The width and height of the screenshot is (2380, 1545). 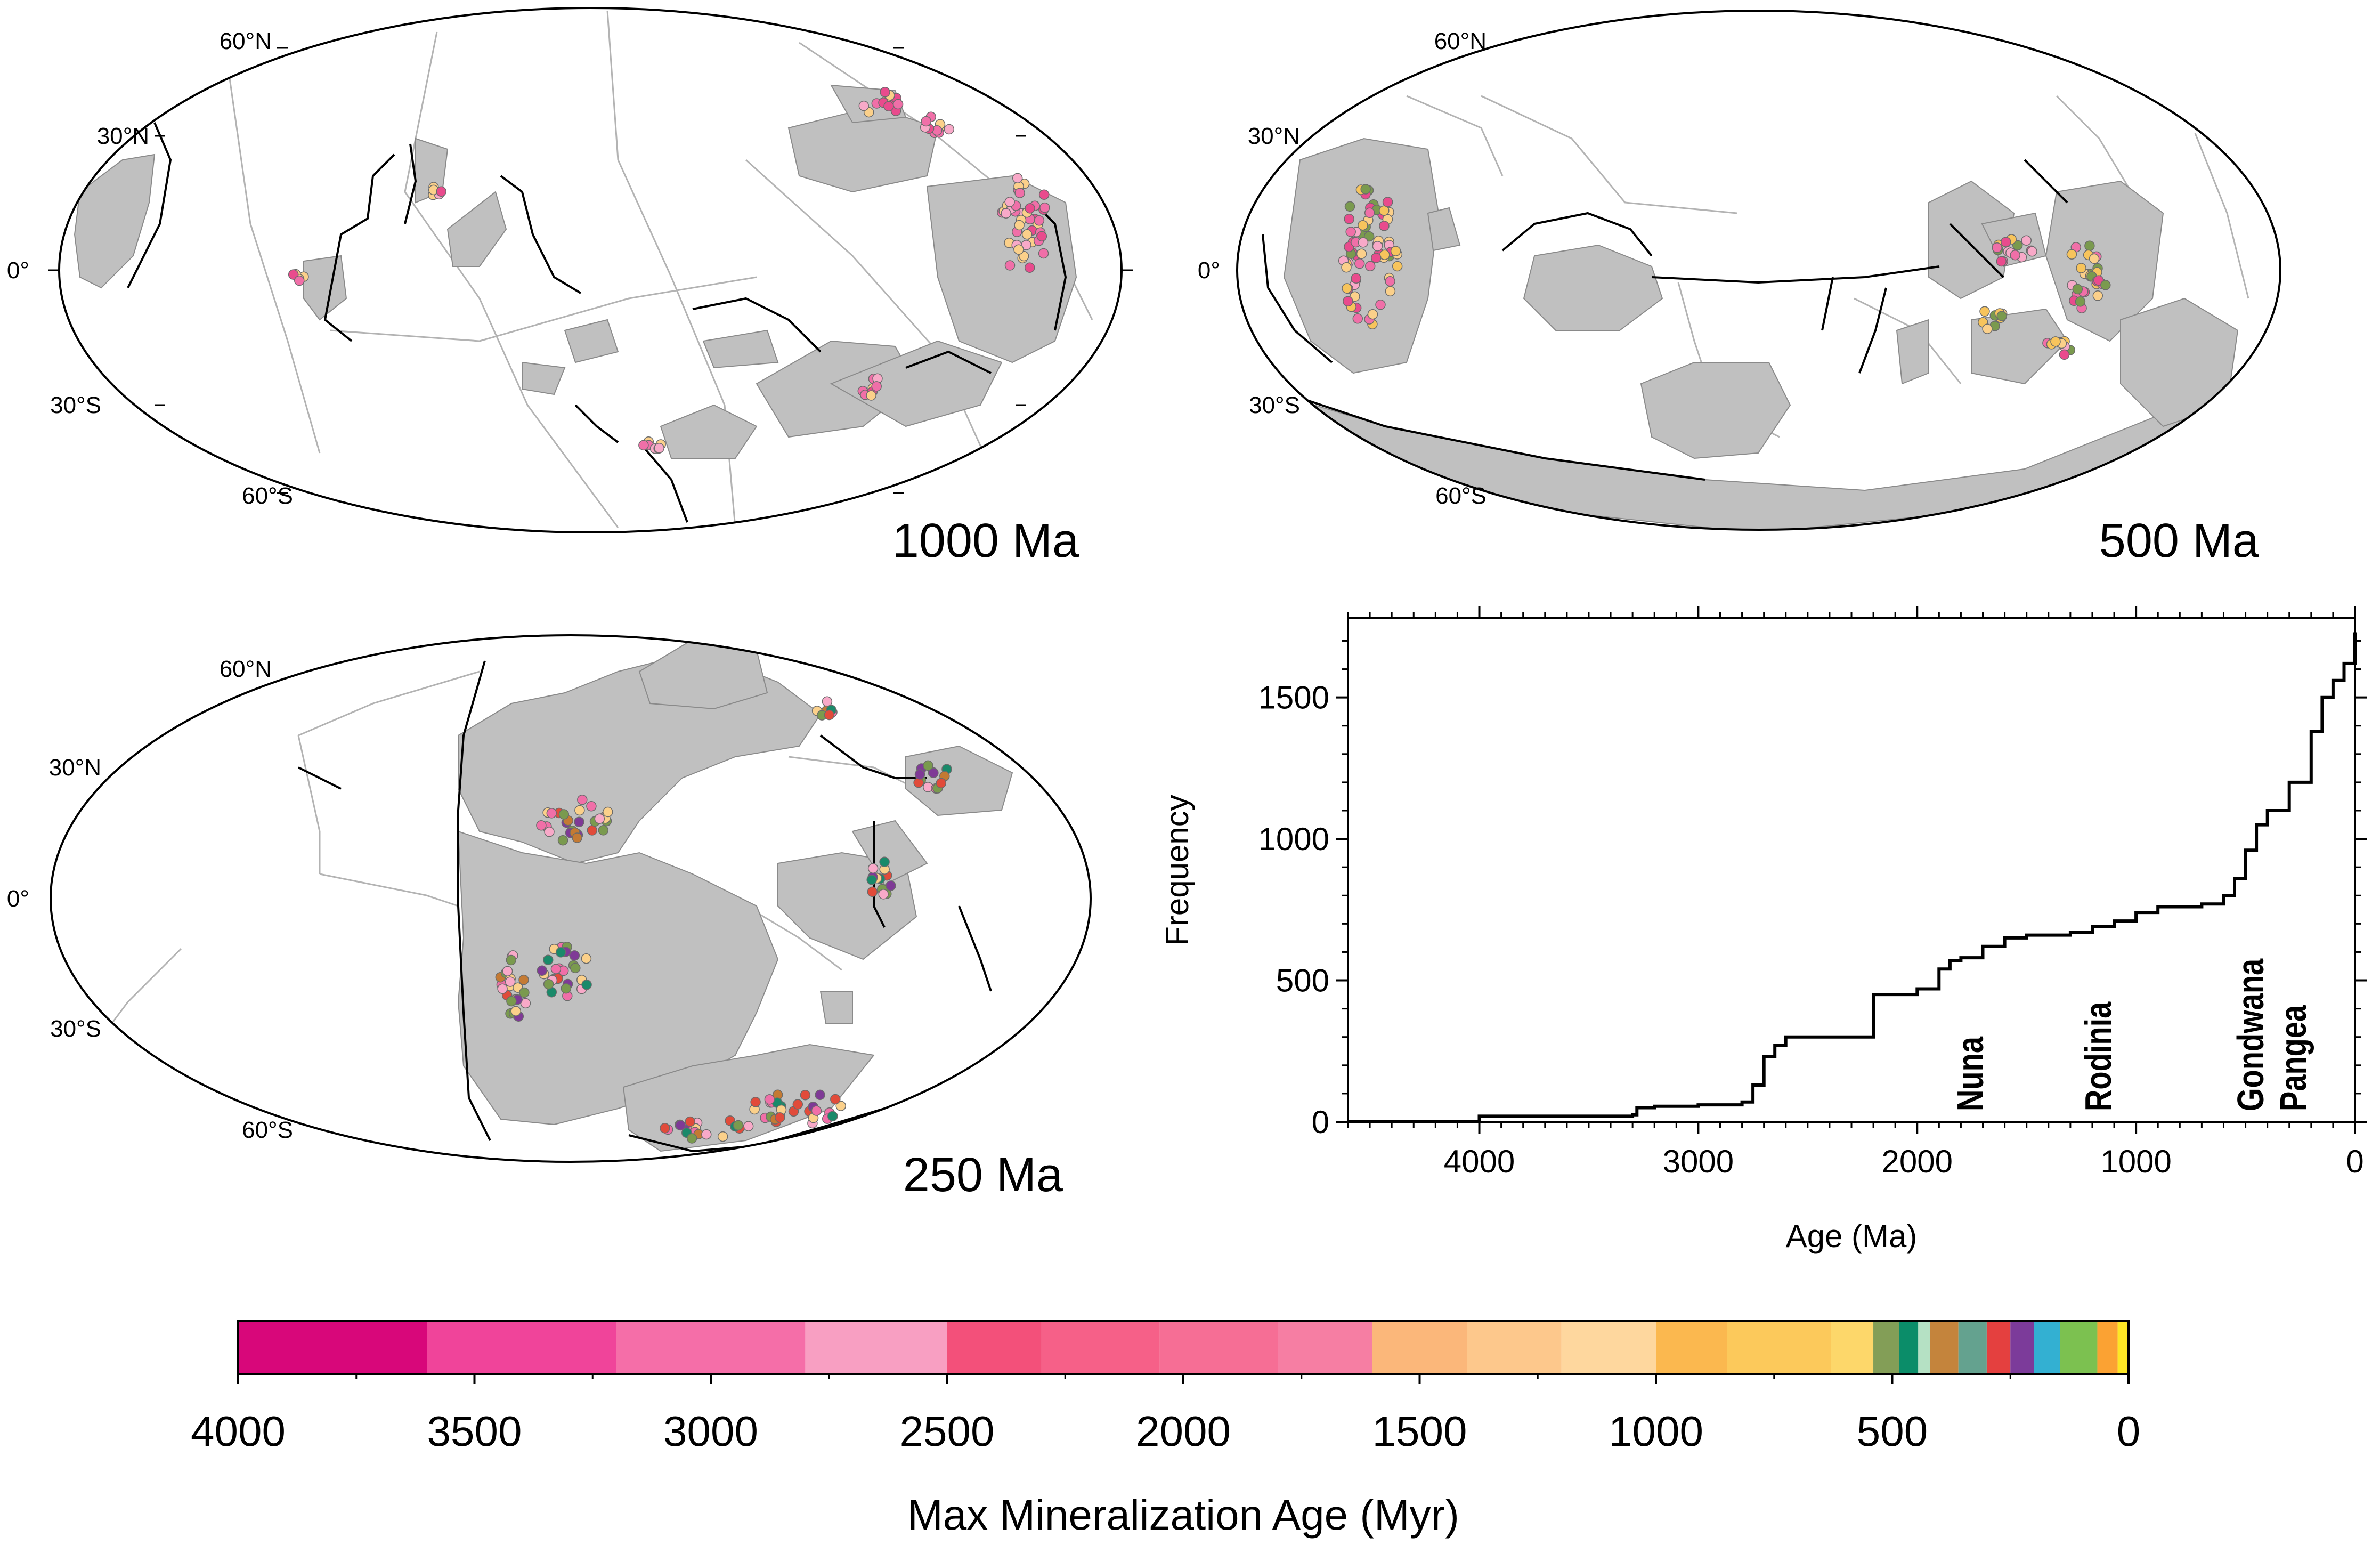 What do you see at coordinates (1419, 1431) in the screenshot?
I see `colorbar-tick-label: 1500` at bounding box center [1419, 1431].